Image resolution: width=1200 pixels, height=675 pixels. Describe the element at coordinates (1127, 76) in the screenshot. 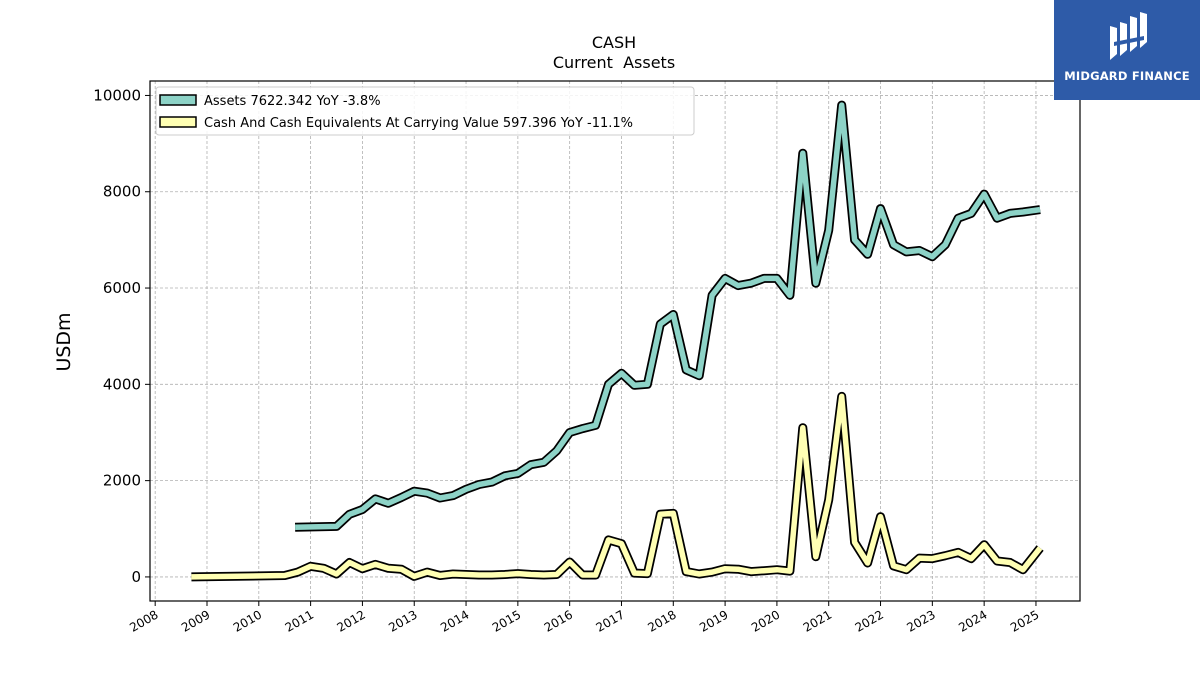

I see `logo-text: MIDGARD FINANCE` at that location.